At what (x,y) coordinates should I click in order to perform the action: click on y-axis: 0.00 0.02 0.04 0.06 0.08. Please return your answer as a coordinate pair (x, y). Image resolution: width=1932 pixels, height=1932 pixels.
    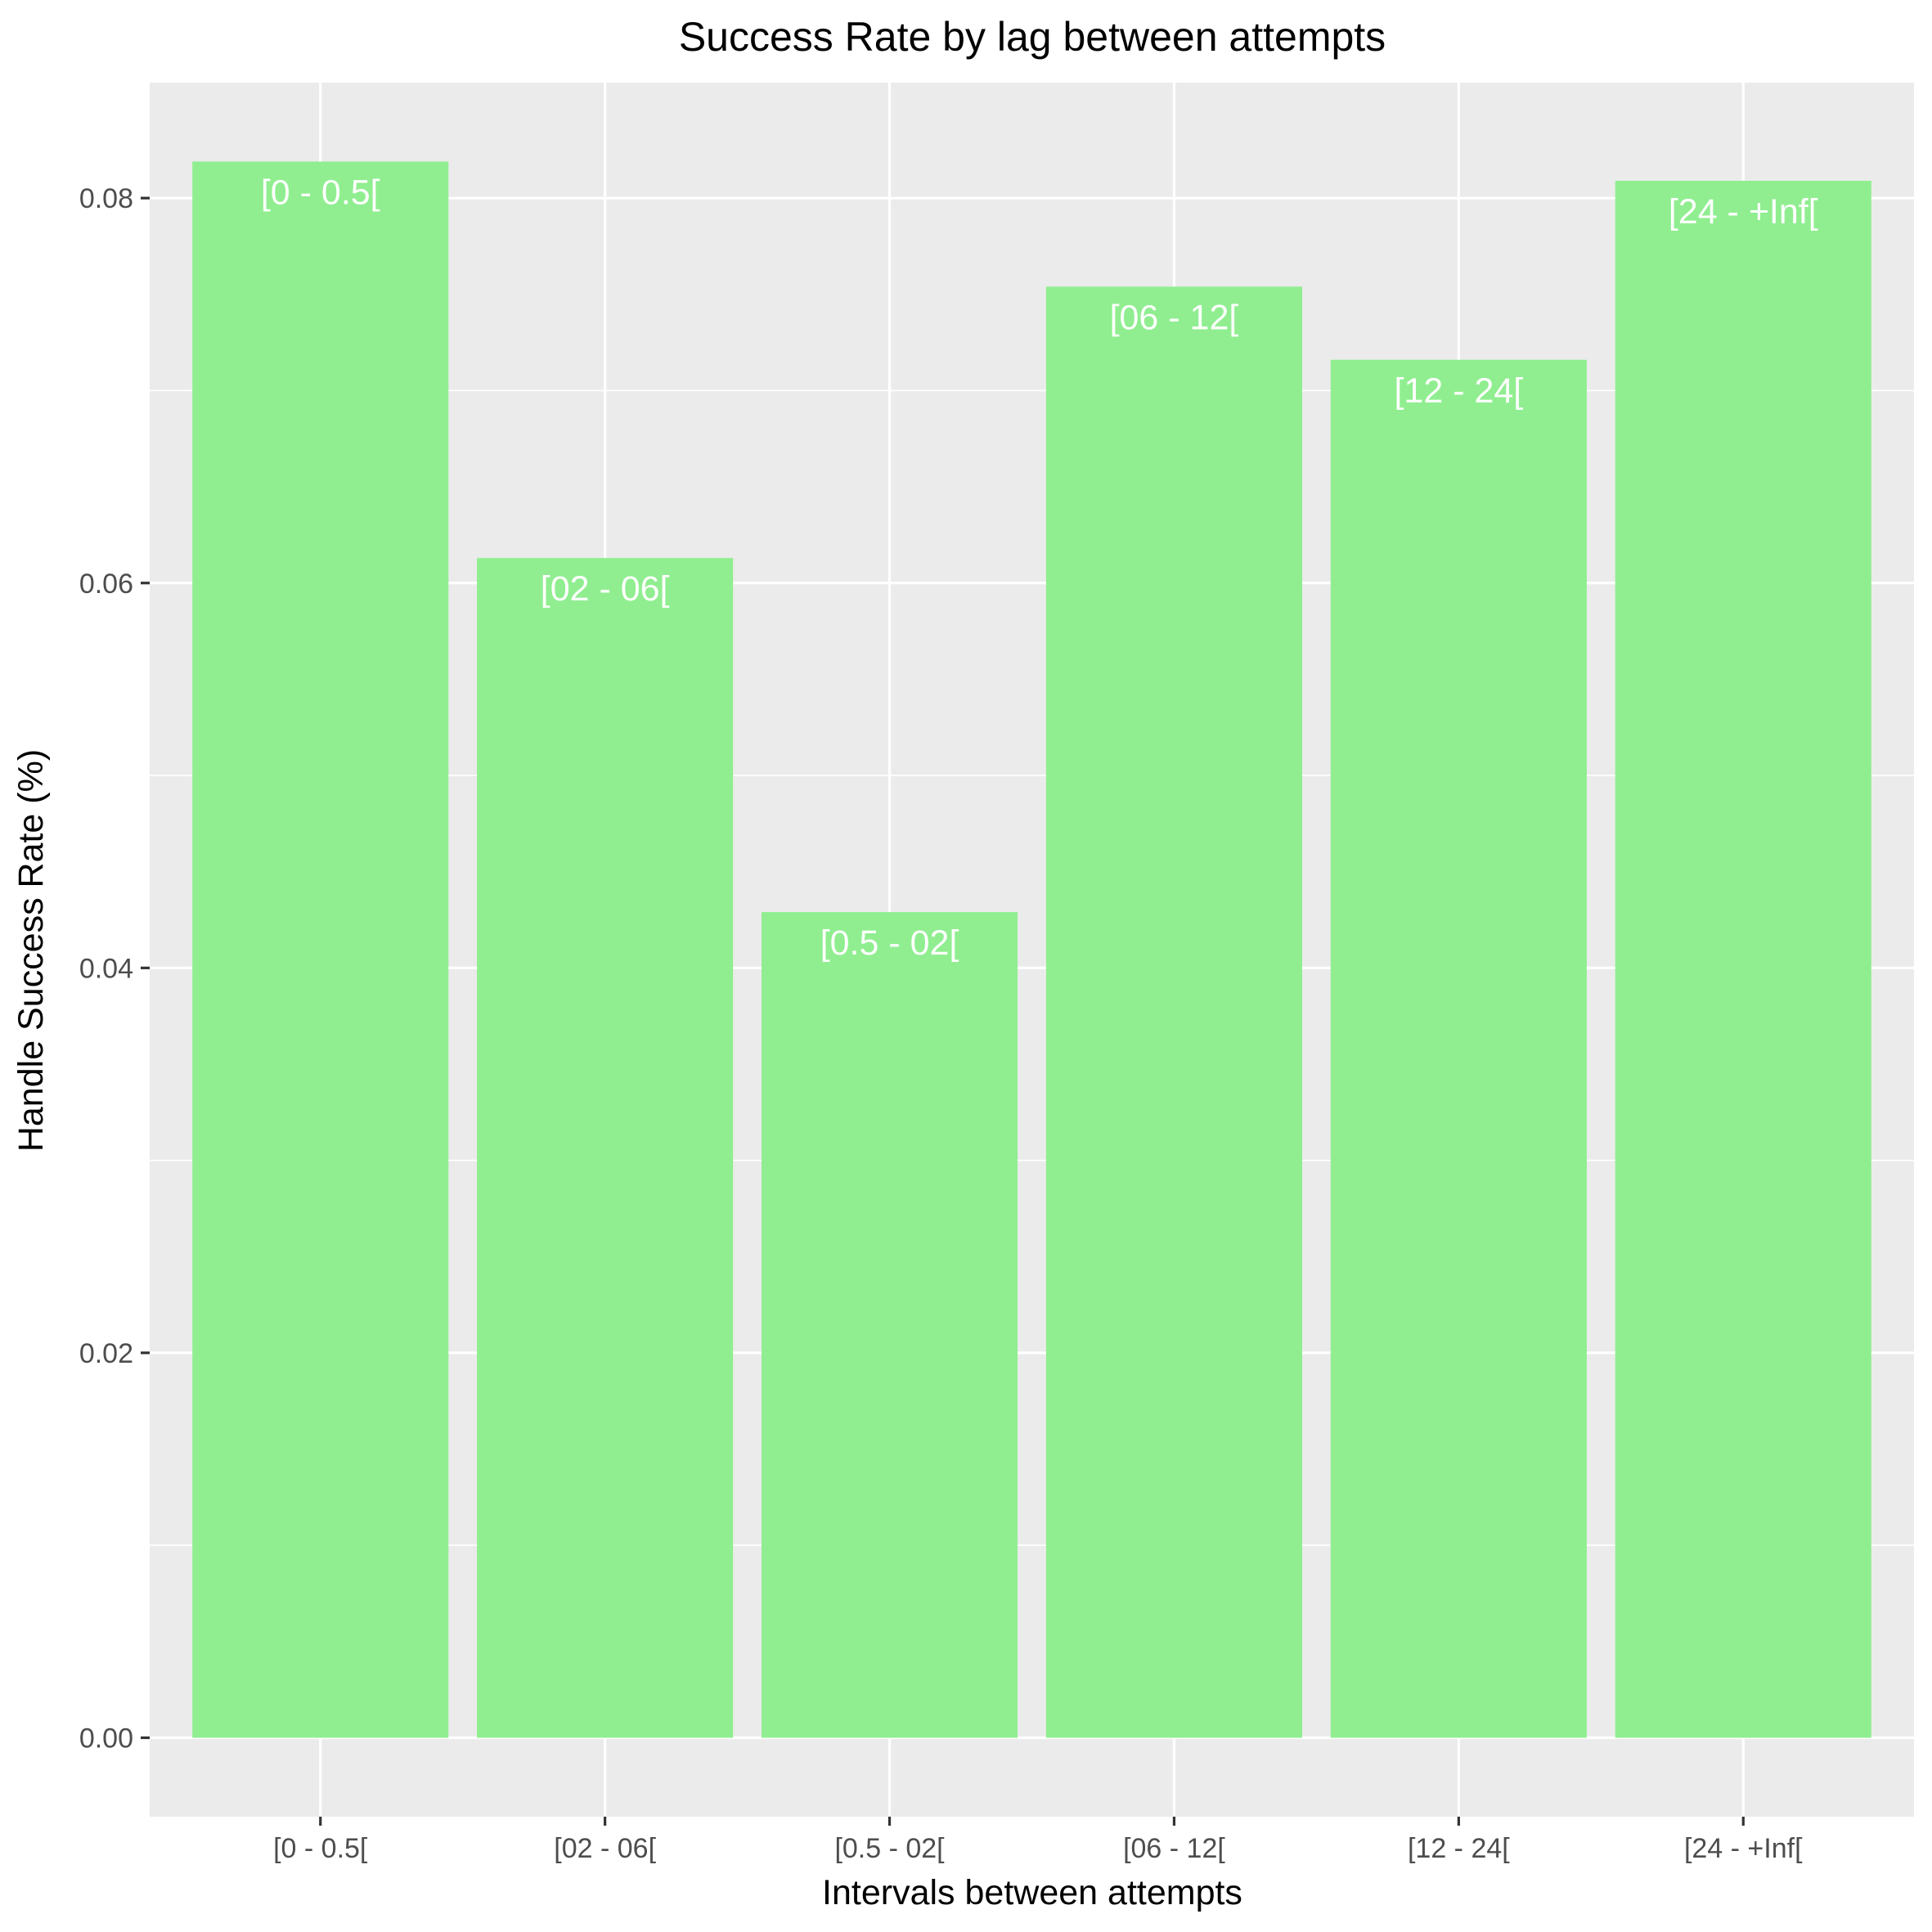
    Looking at the image, I should click on (115, 969).